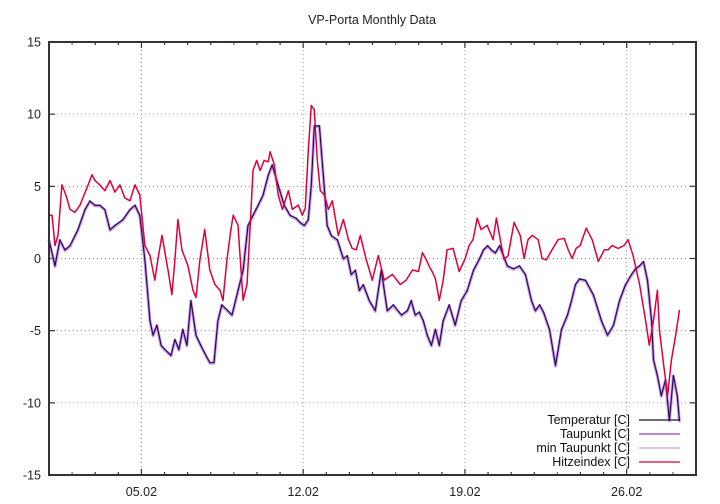 Image resolution: width=720 pixels, height=504 pixels. What do you see at coordinates (37, 259) in the screenshot?
I see `y-tick-label: 0` at bounding box center [37, 259].